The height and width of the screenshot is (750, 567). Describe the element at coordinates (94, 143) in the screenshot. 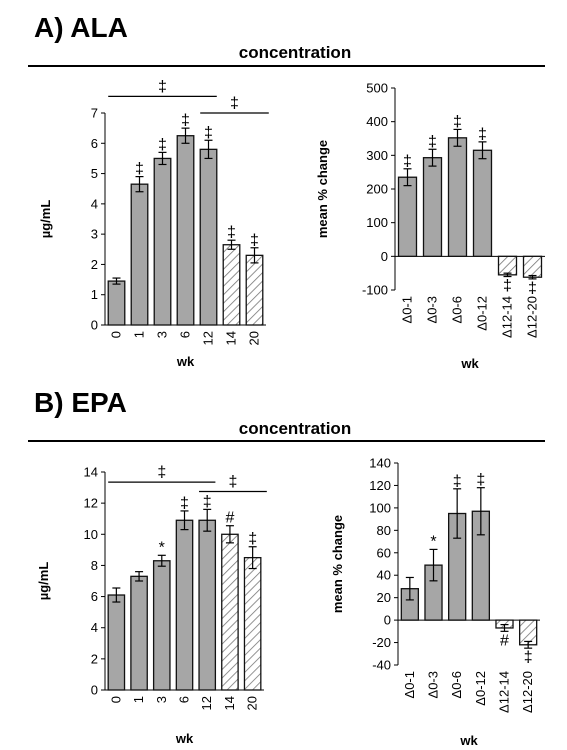

I see `y-tick-label: 6` at that location.